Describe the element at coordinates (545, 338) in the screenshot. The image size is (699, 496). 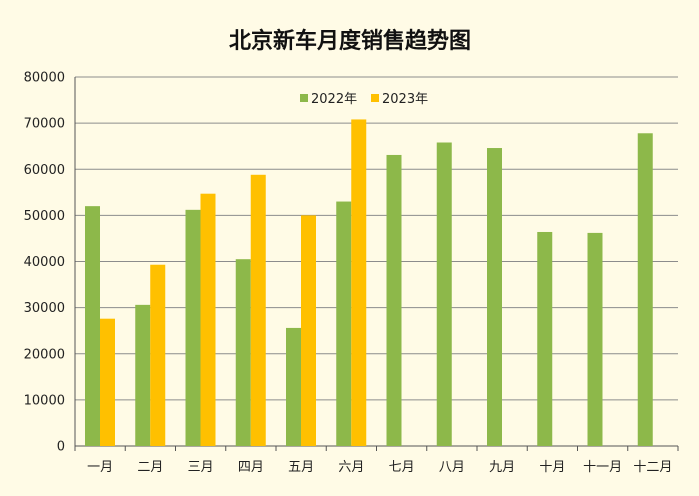
I see `bar-2022年-十月` at that location.